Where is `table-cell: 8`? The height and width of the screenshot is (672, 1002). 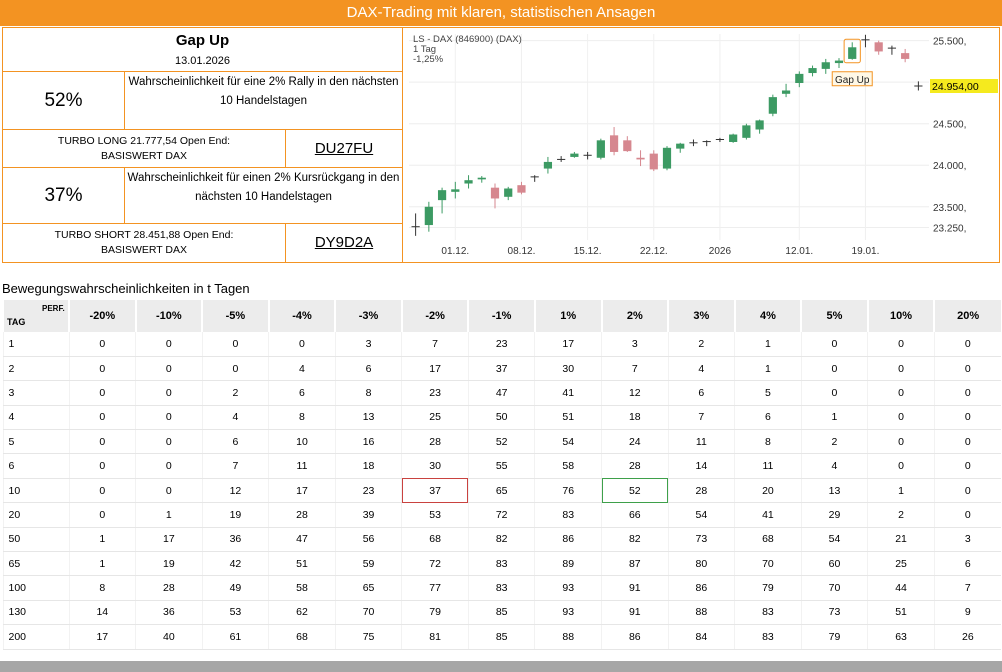 table-cell: 8 is located at coordinates (302, 418).